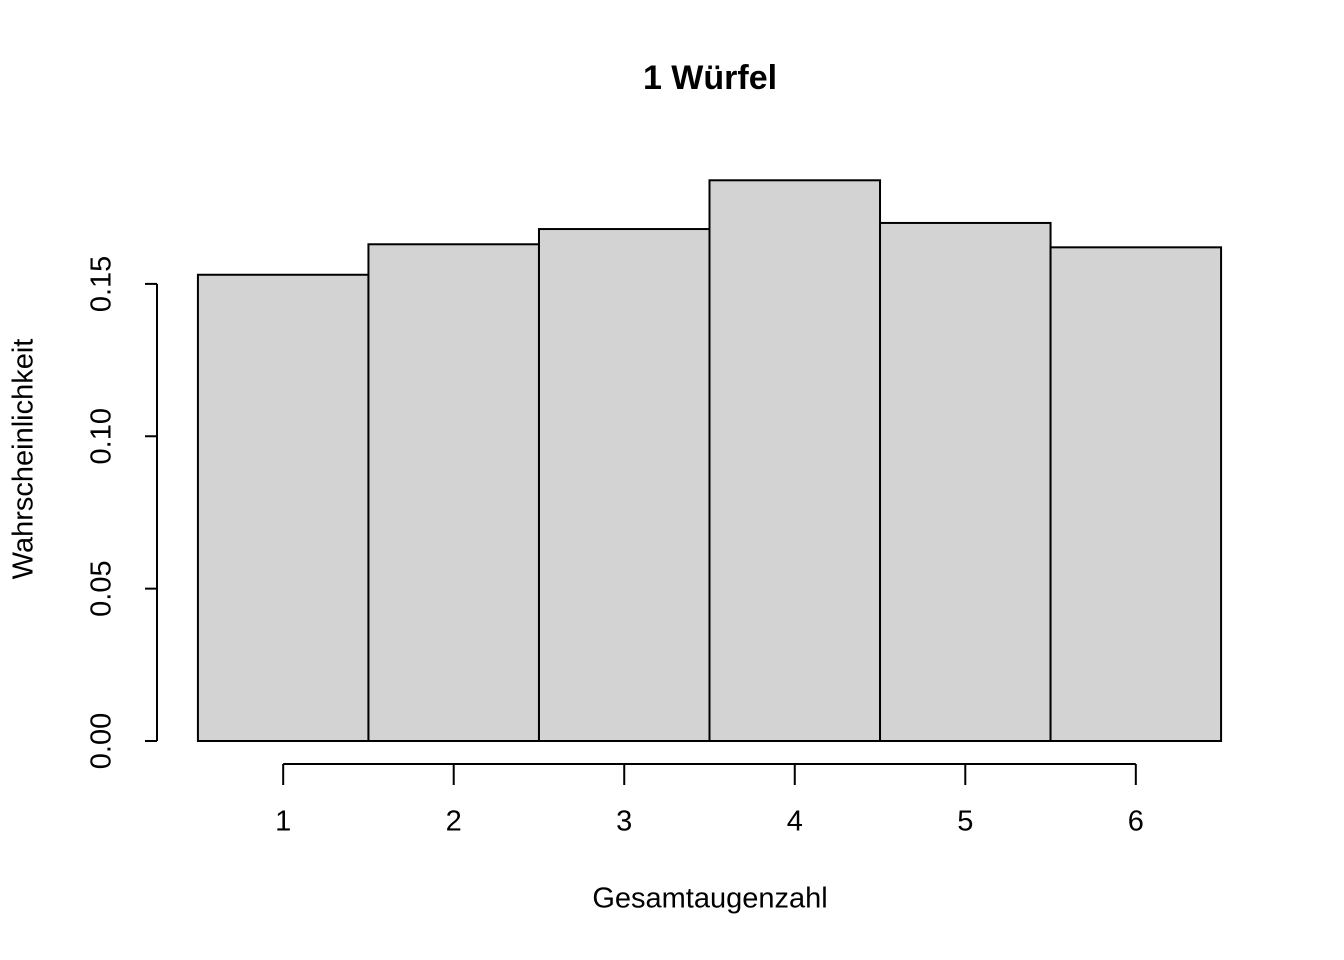 The height and width of the screenshot is (960, 1344). I want to click on chart-title: 1 Würfel, so click(710, 78).